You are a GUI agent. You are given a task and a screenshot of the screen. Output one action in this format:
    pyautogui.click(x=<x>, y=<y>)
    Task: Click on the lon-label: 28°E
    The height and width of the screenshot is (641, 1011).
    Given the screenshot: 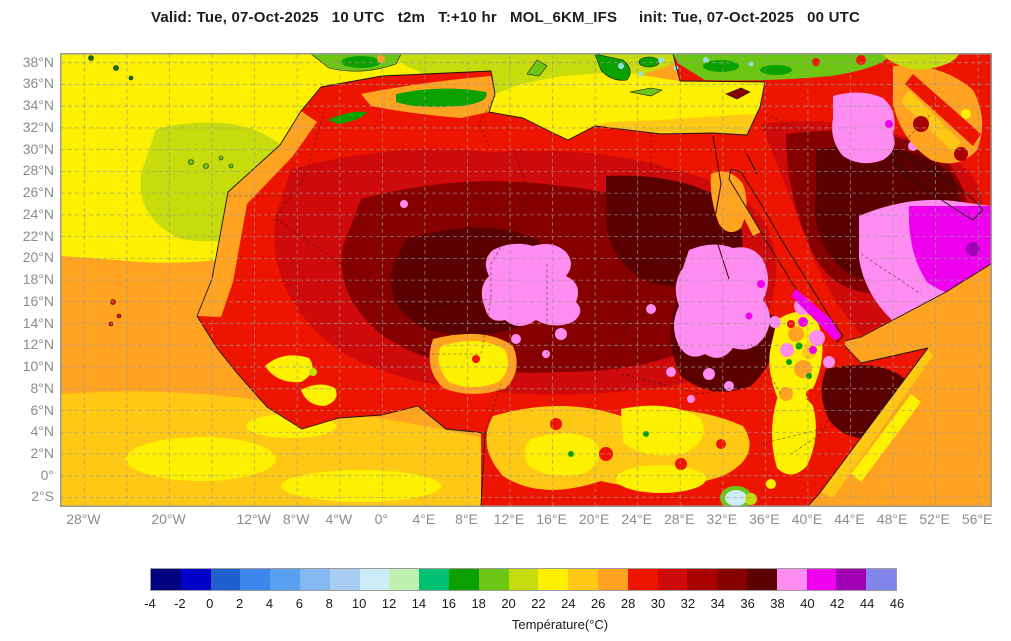 What is the action you would take?
    pyautogui.click(x=679, y=519)
    